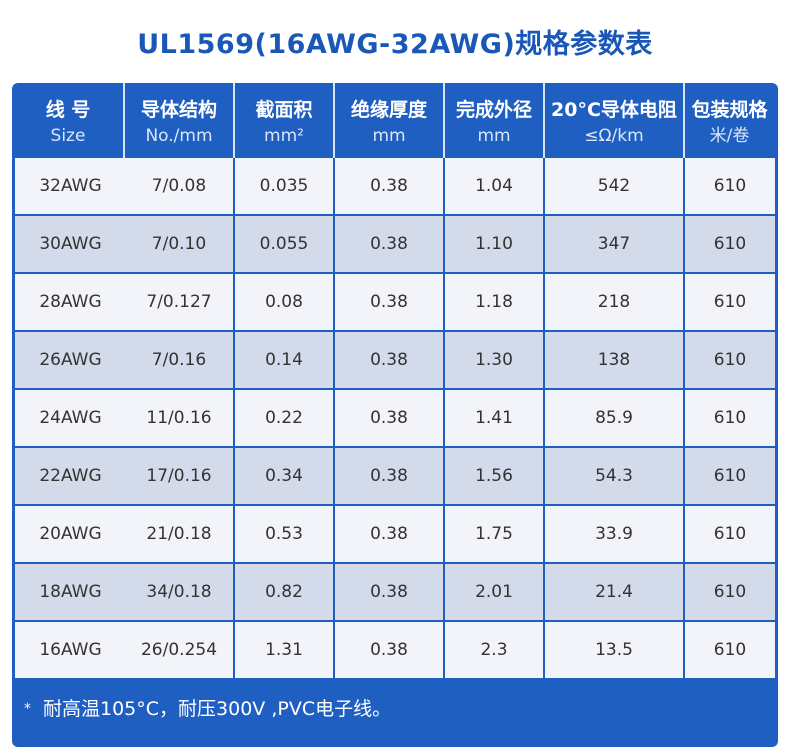 This screenshot has width=790, height=754. I want to click on table-row: 26AWG 7/0.16 0.14 0.38 1.30 138 610, so click(395, 360).